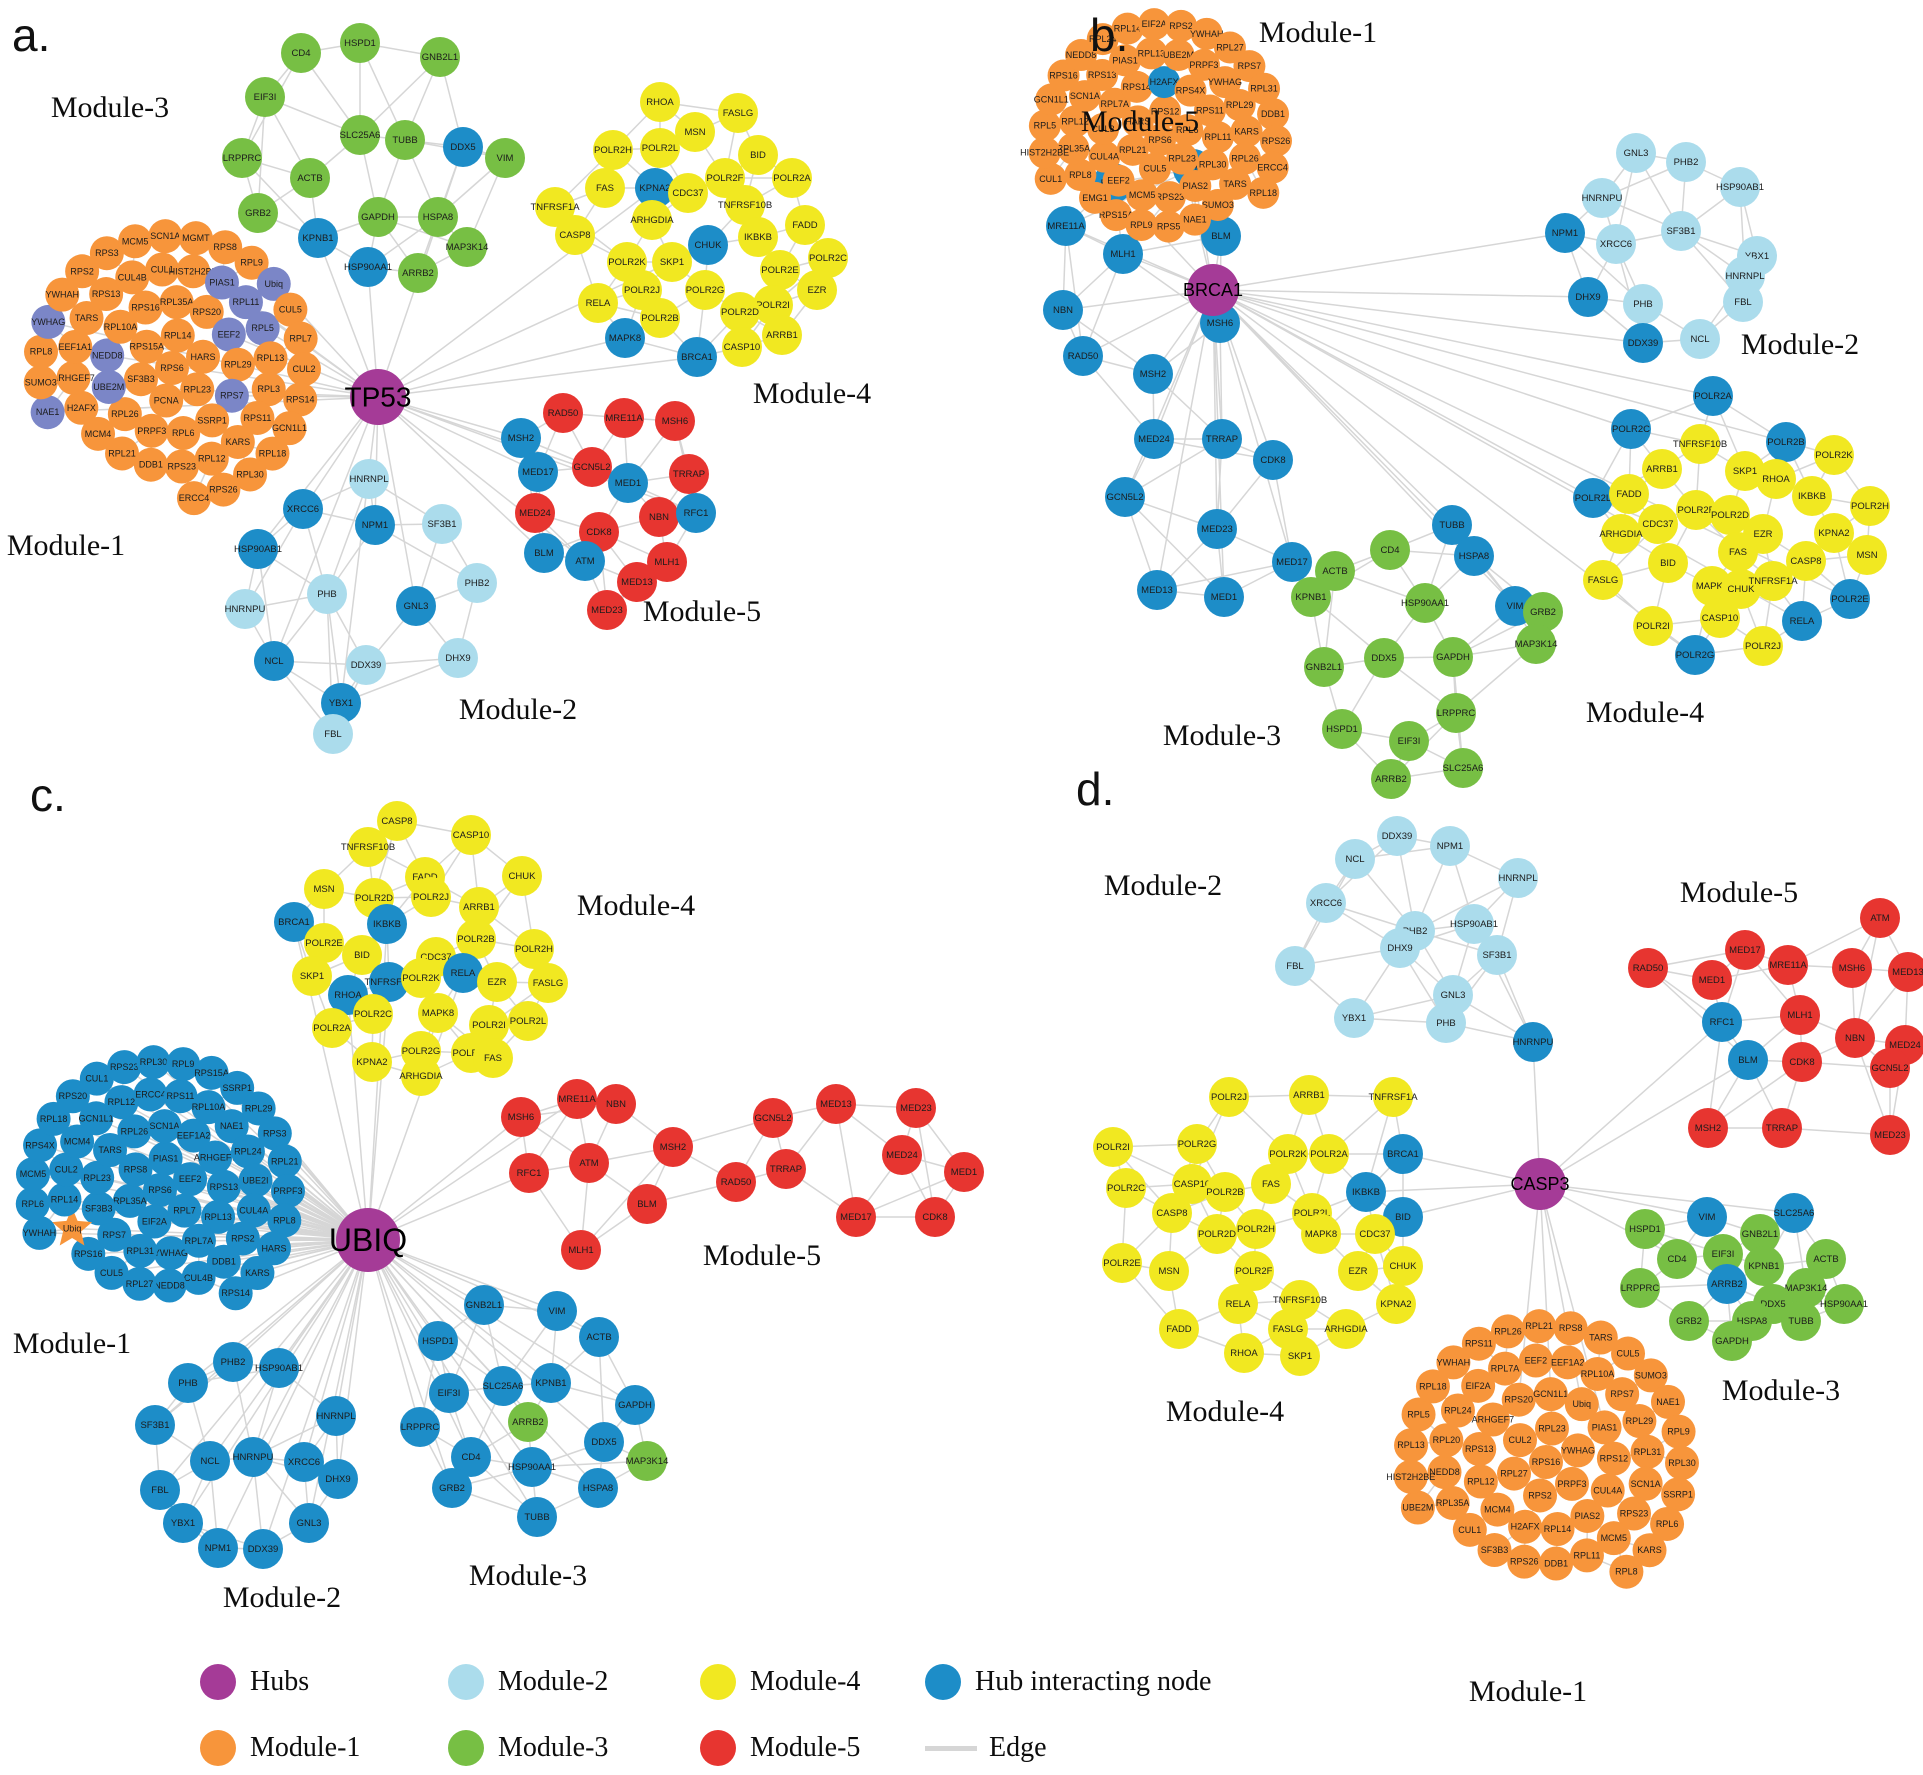  I want to click on node-GNB2L1: GNB2L1, so click(1760, 1234).